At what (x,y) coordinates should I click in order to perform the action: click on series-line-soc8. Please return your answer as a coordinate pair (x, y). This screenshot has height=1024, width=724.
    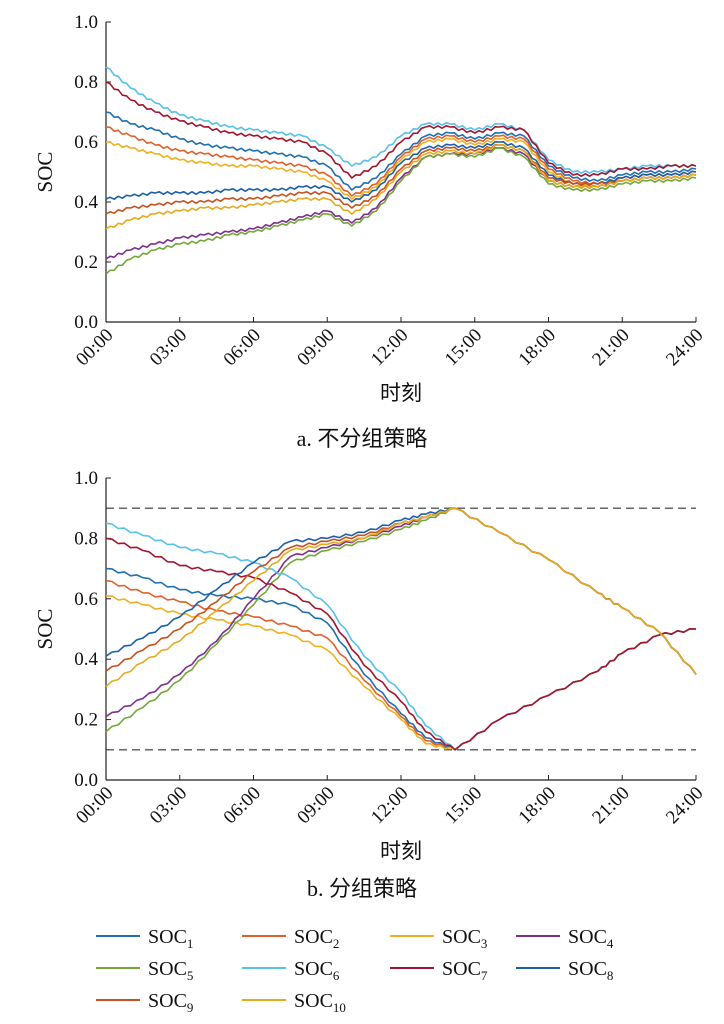
    Looking at the image, I should click on (401, 591).